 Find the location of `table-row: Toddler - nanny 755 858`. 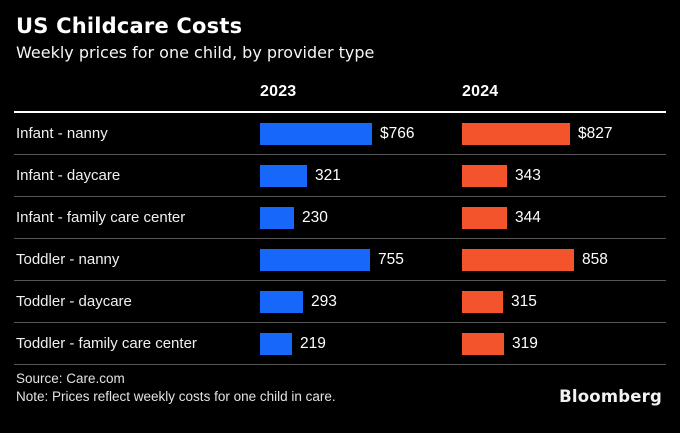

table-row: Toddler - nanny 755 858 is located at coordinates (340, 260).